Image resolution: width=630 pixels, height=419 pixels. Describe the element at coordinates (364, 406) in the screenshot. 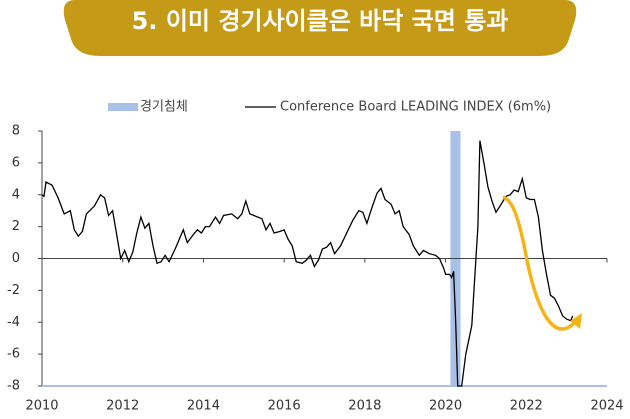

I see `x-tick-label: 2018` at that location.